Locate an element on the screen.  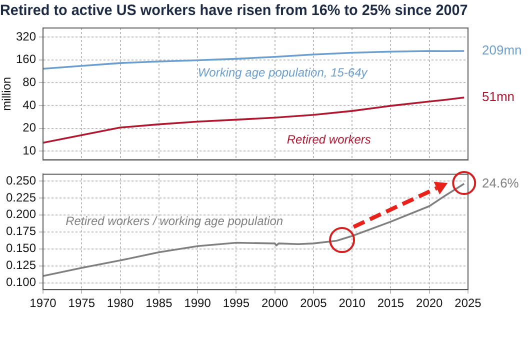
x-tick-label: 1985 is located at coordinates (159, 303).